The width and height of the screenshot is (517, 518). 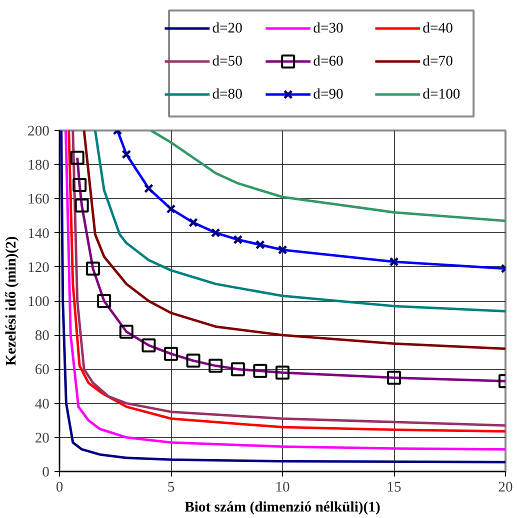 I want to click on x-axis-title: Biot szám (dimenzió nélküli)(1), so click(x=282, y=508).